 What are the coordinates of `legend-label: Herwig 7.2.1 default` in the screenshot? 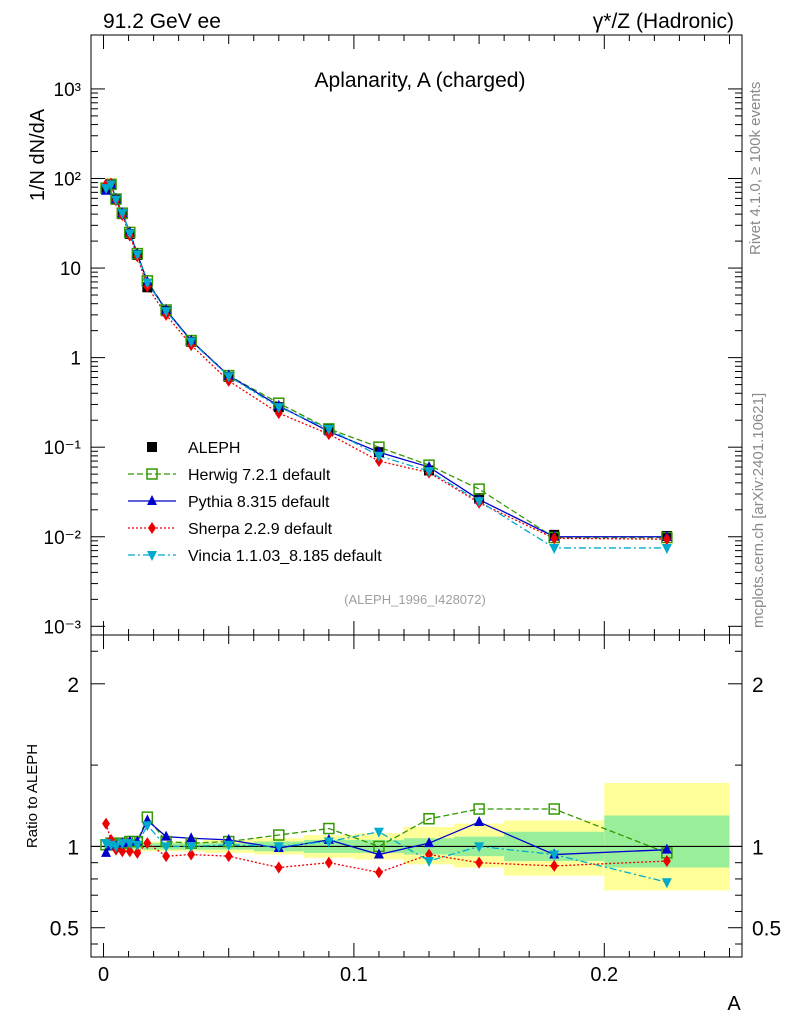 It's located at (259, 475).